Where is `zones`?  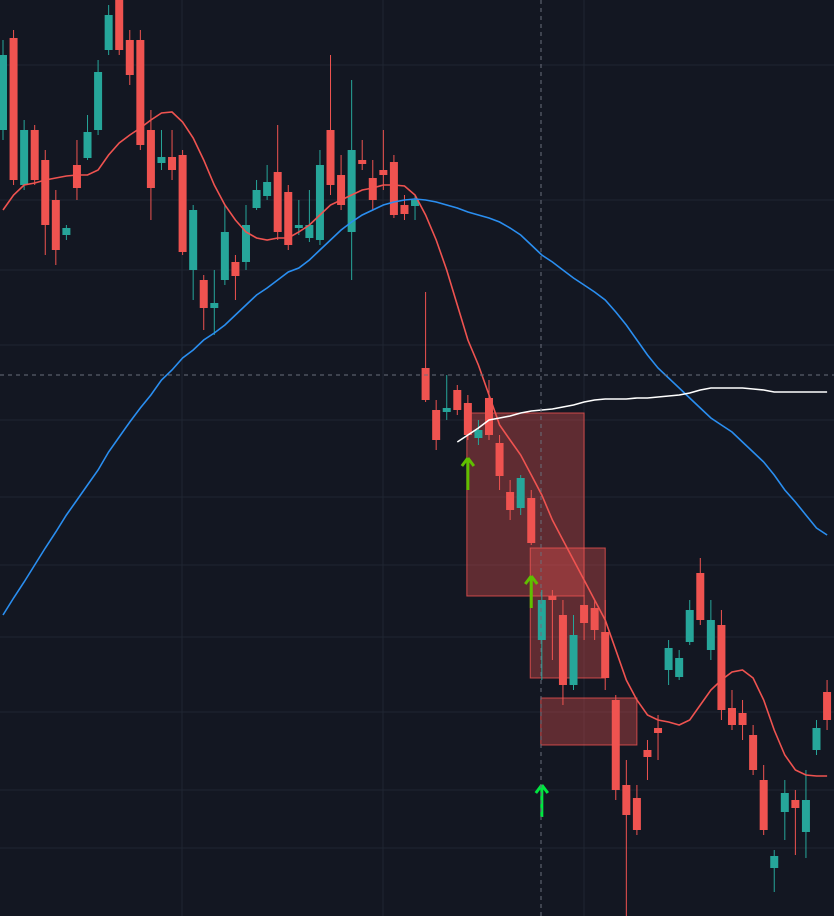
zones is located at coordinates (552, 579).